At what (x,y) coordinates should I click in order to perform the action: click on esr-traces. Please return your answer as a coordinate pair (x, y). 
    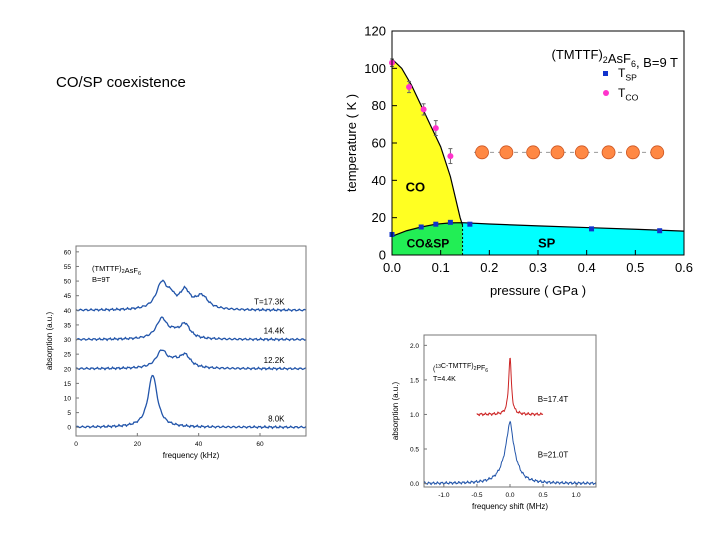
    Looking at the image, I should click on (510, 421).